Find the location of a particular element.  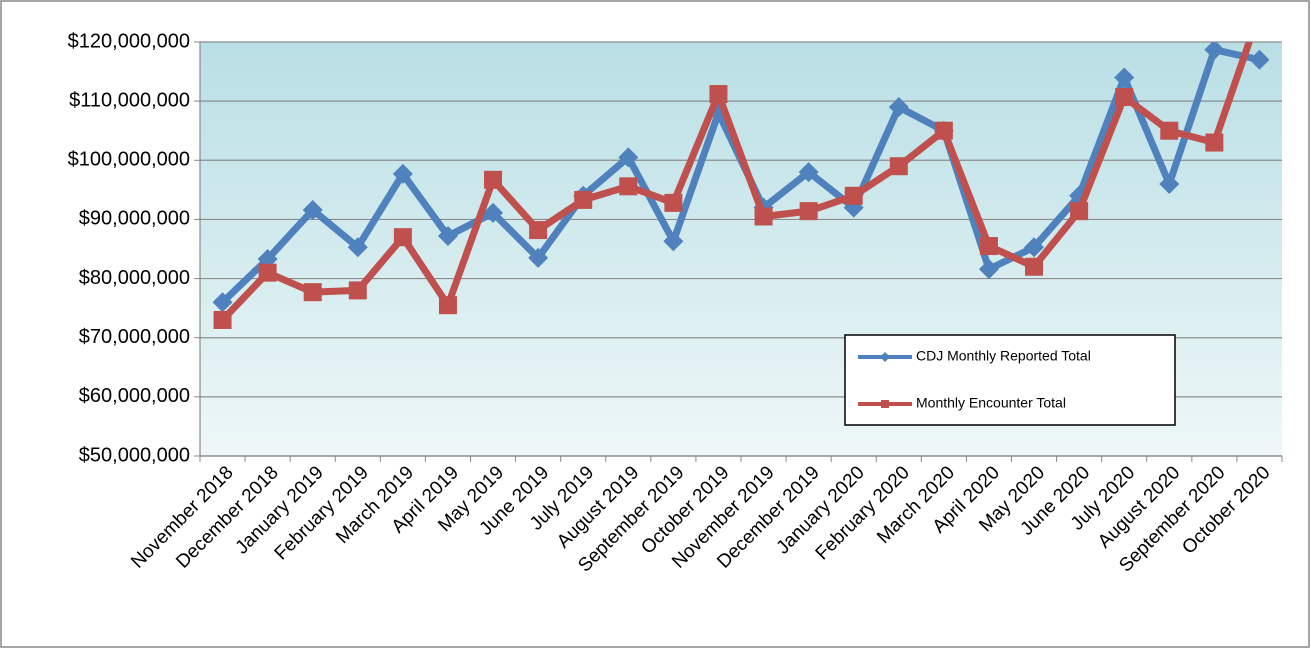

y-tick-label: $90,000,000 is located at coordinates (134, 219).